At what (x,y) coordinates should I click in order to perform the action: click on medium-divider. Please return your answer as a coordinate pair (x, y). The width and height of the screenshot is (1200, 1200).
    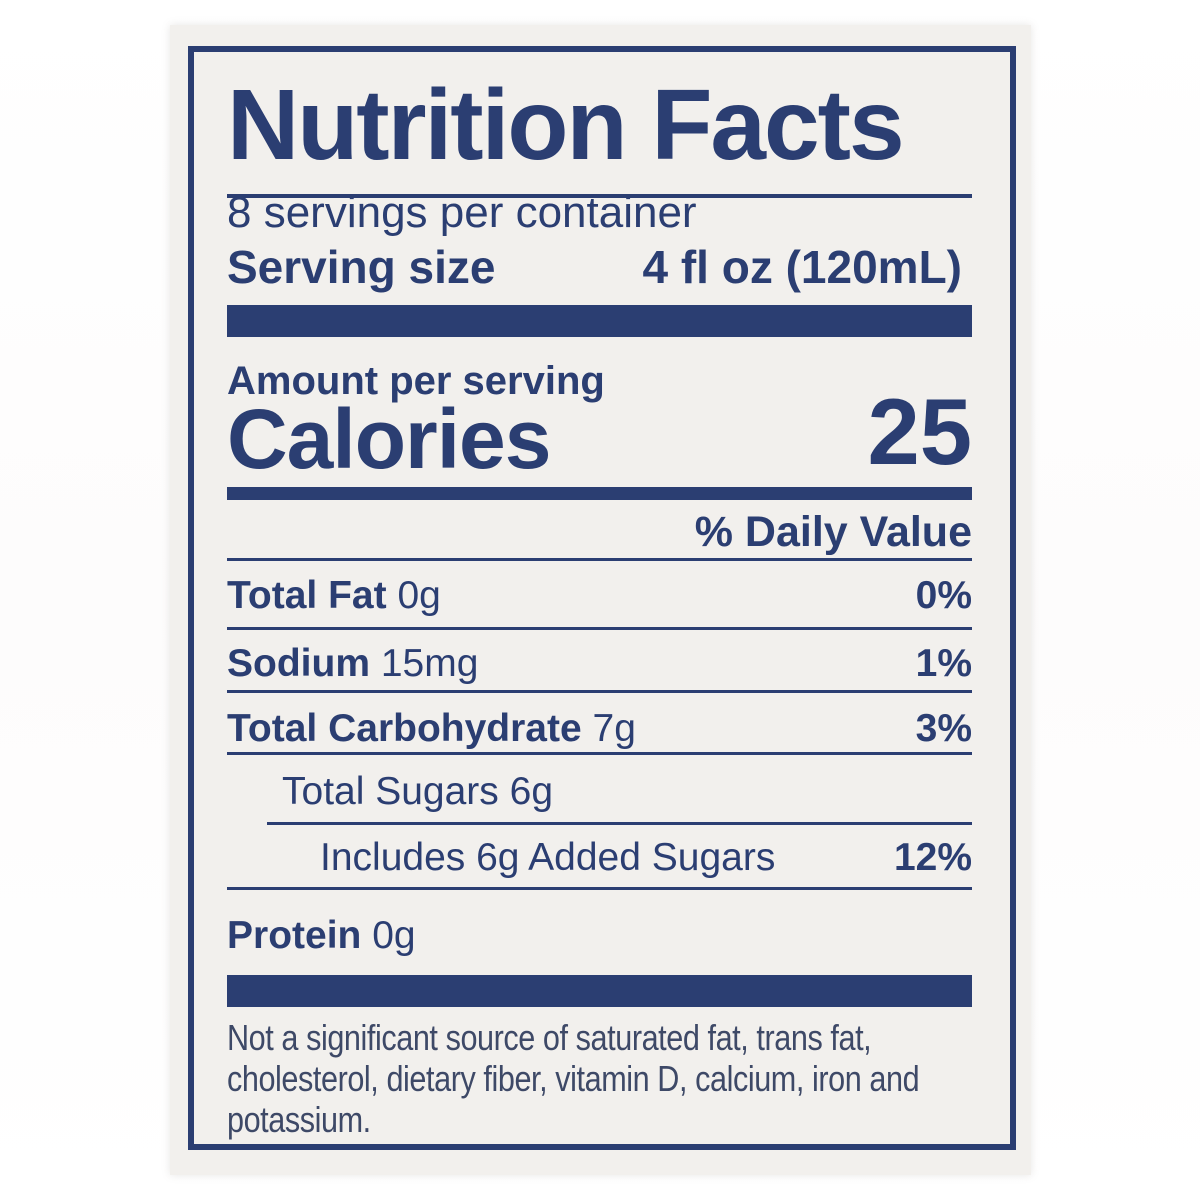
    Looking at the image, I should click on (599, 493).